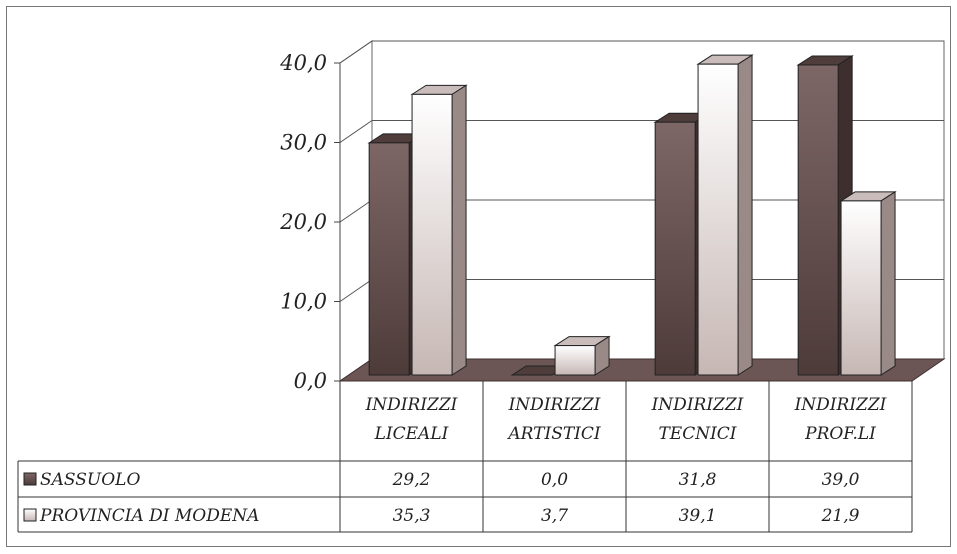 Image resolution: width=957 pixels, height=554 pixels. I want to click on y-tick-label: 20,0, so click(303, 222).